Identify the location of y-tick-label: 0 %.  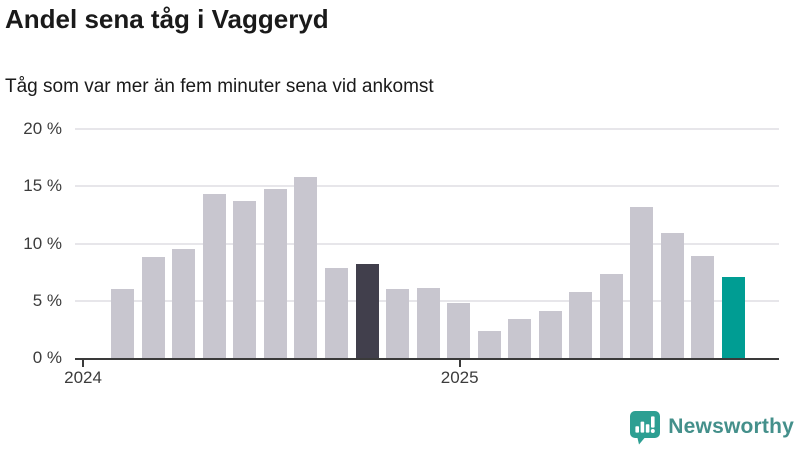
(47, 357).